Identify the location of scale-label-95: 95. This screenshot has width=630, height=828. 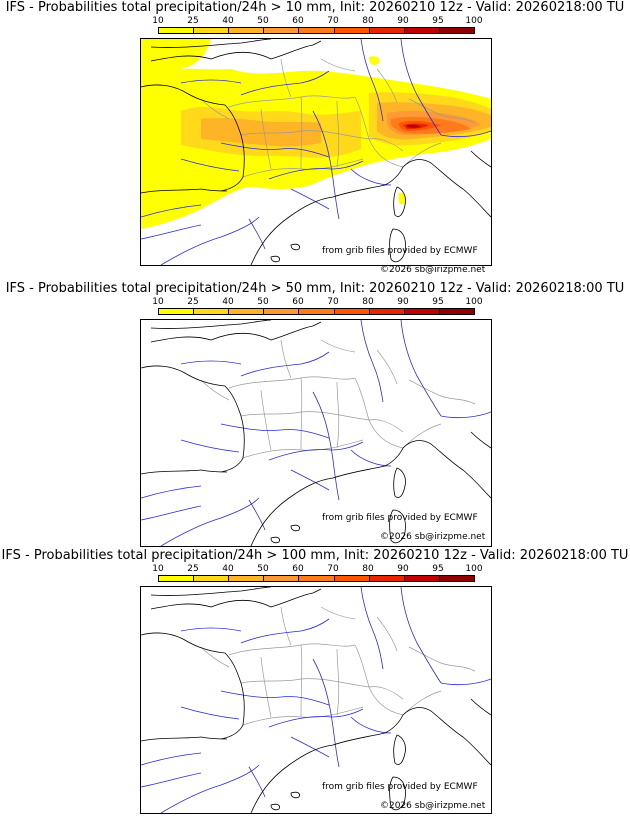
(438, 569).